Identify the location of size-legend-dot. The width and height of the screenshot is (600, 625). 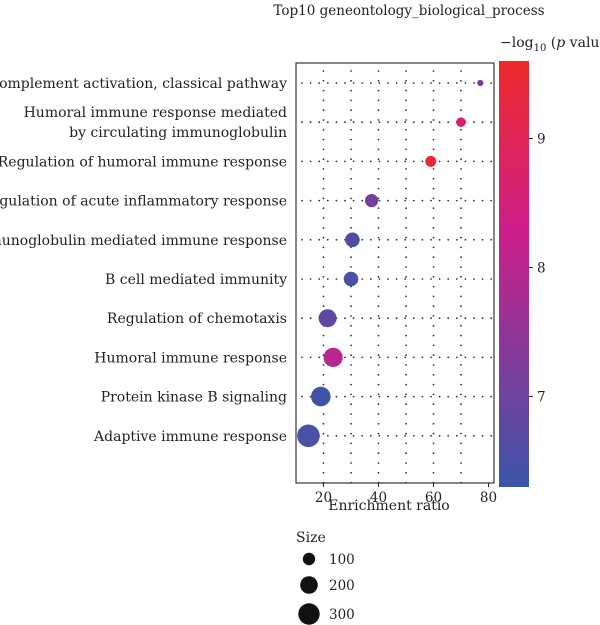
(309, 559).